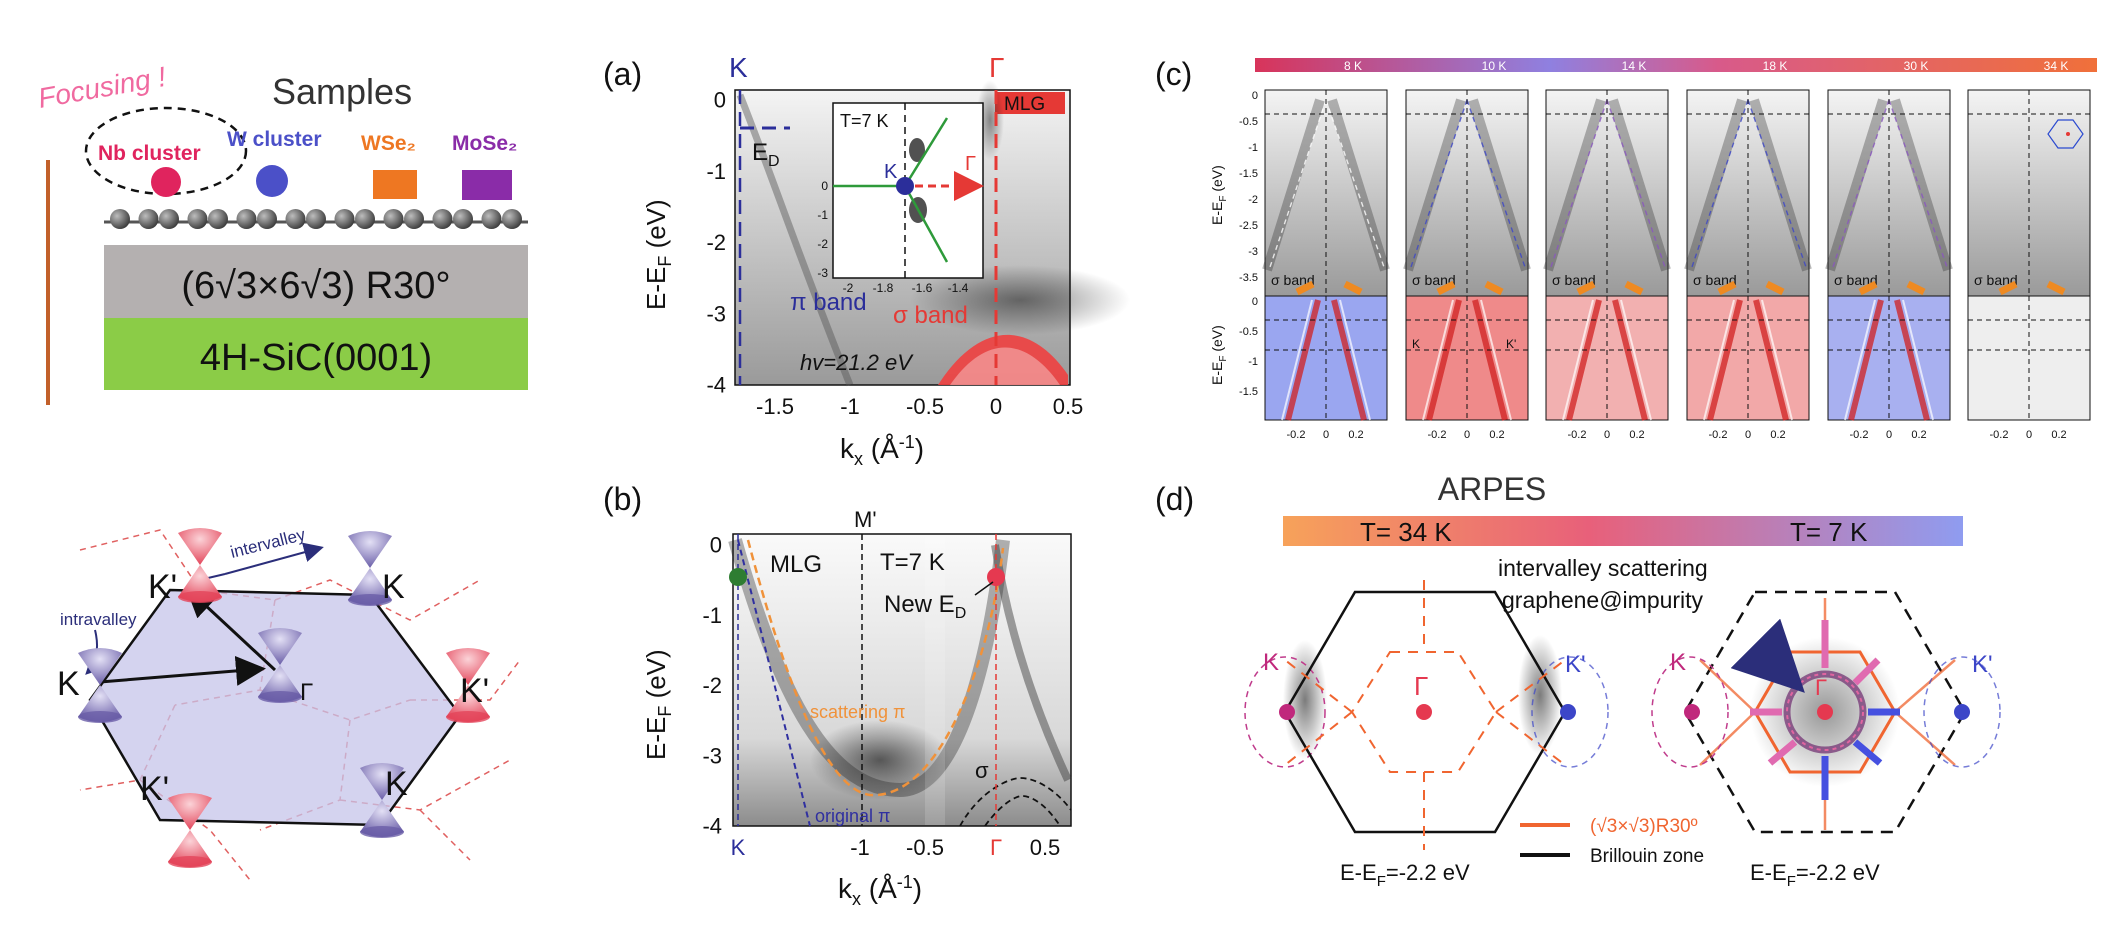 This screenshot has width=2126, height=945. Describe the element at coordinates (880, 890) in the screenshot. I see `panel-b-xlabel: kx (Å-1)` at that location.